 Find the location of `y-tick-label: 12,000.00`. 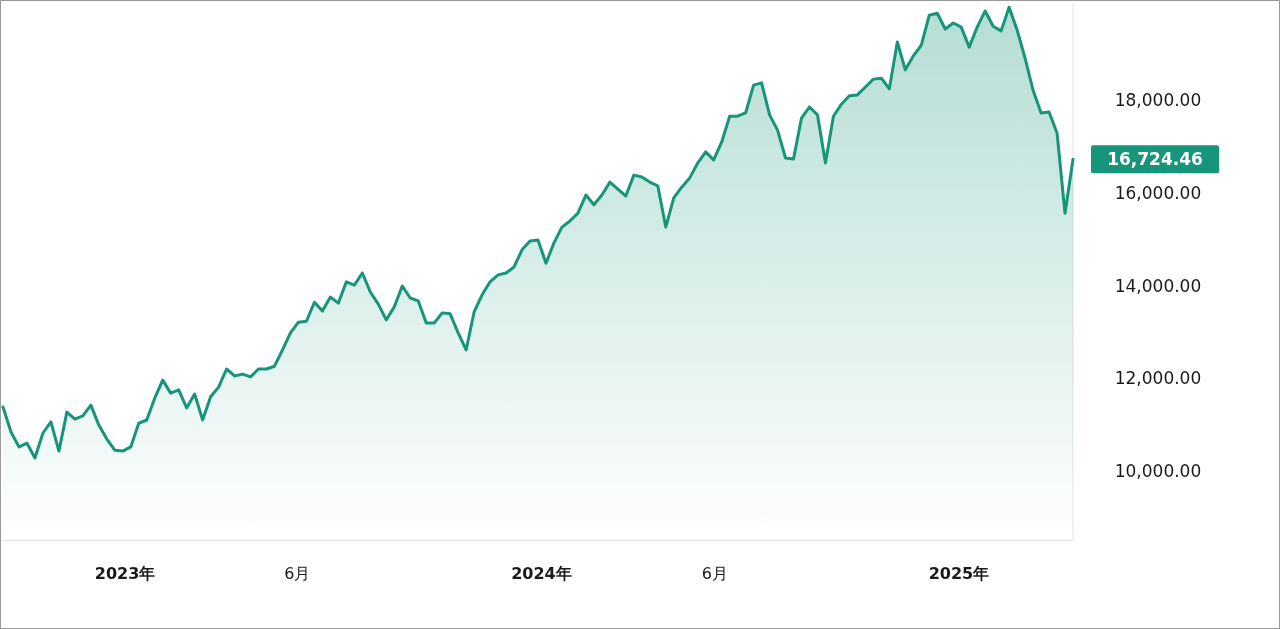

y-tick-label: 12,000.00 is located at coordinates (1158, 378).